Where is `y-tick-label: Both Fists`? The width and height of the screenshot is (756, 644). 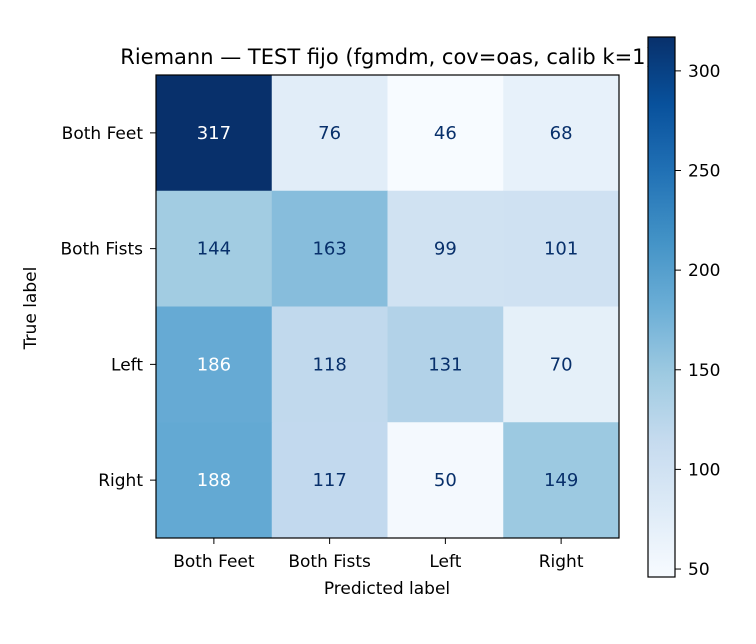 y-tick-label: Both Fists is located at coordinates (101, 250).